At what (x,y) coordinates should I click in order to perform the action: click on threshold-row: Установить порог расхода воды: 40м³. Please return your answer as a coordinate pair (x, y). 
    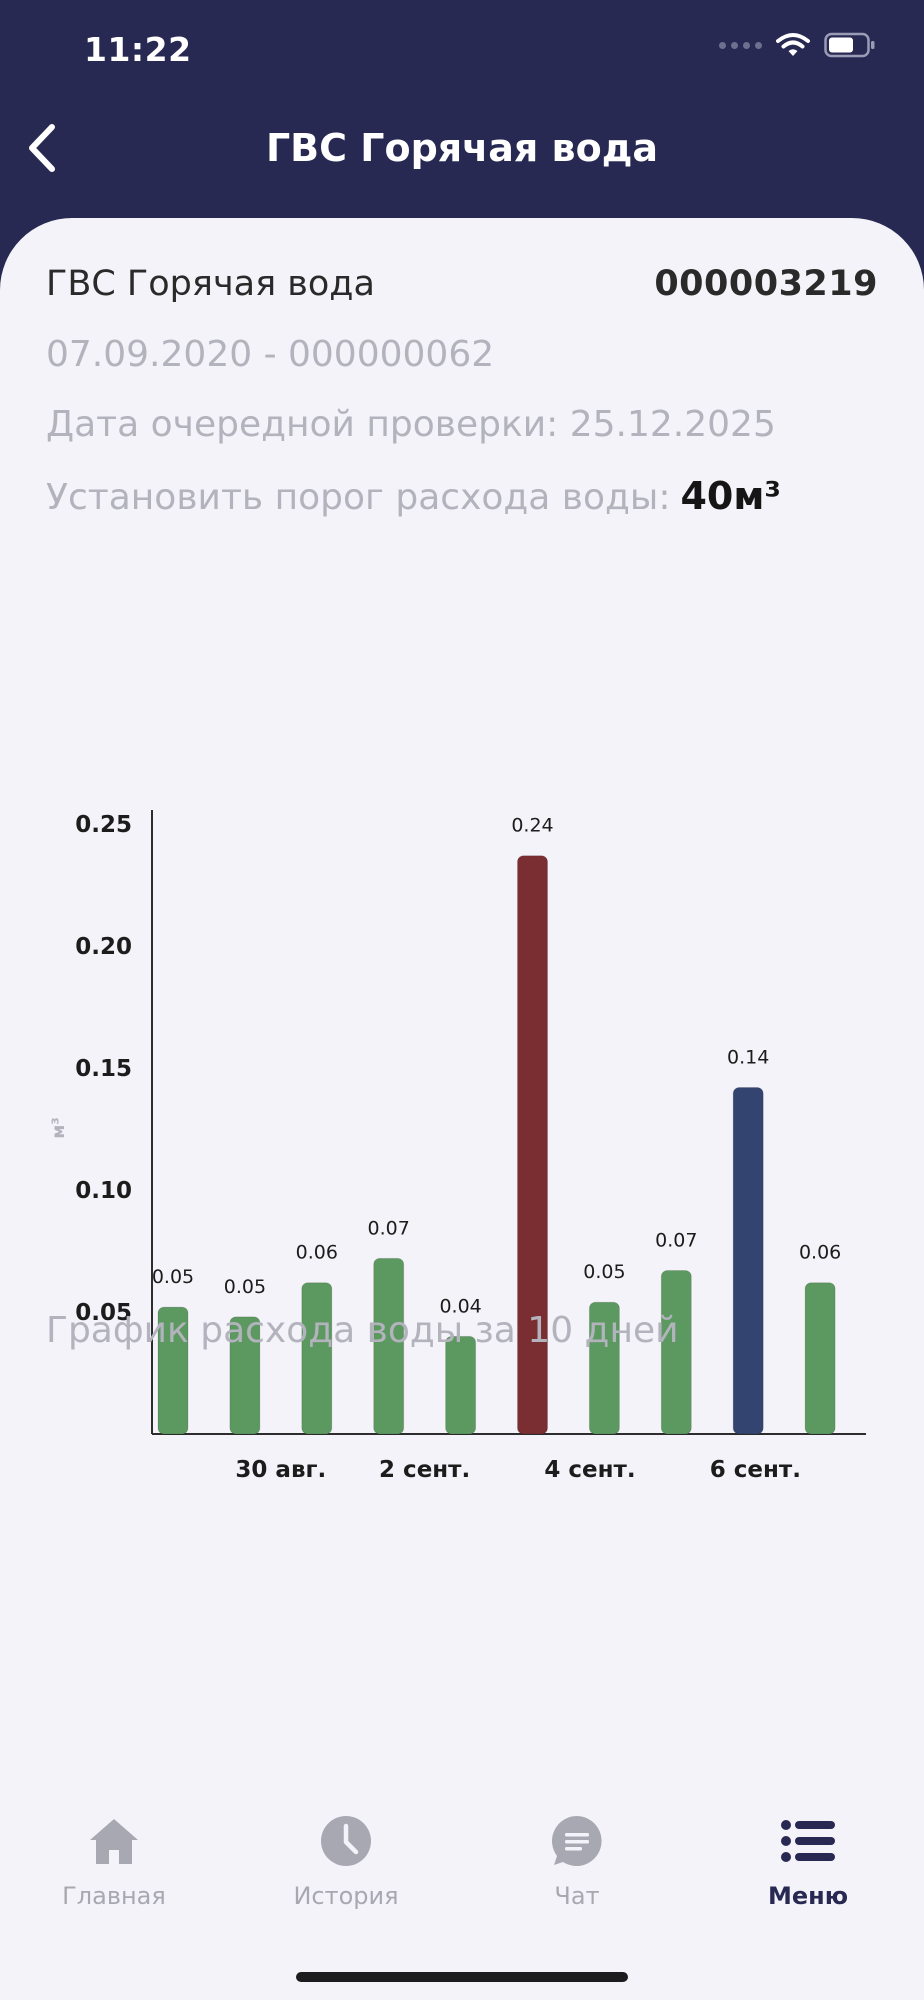
    Looking at the image, I should click on (413, 496).